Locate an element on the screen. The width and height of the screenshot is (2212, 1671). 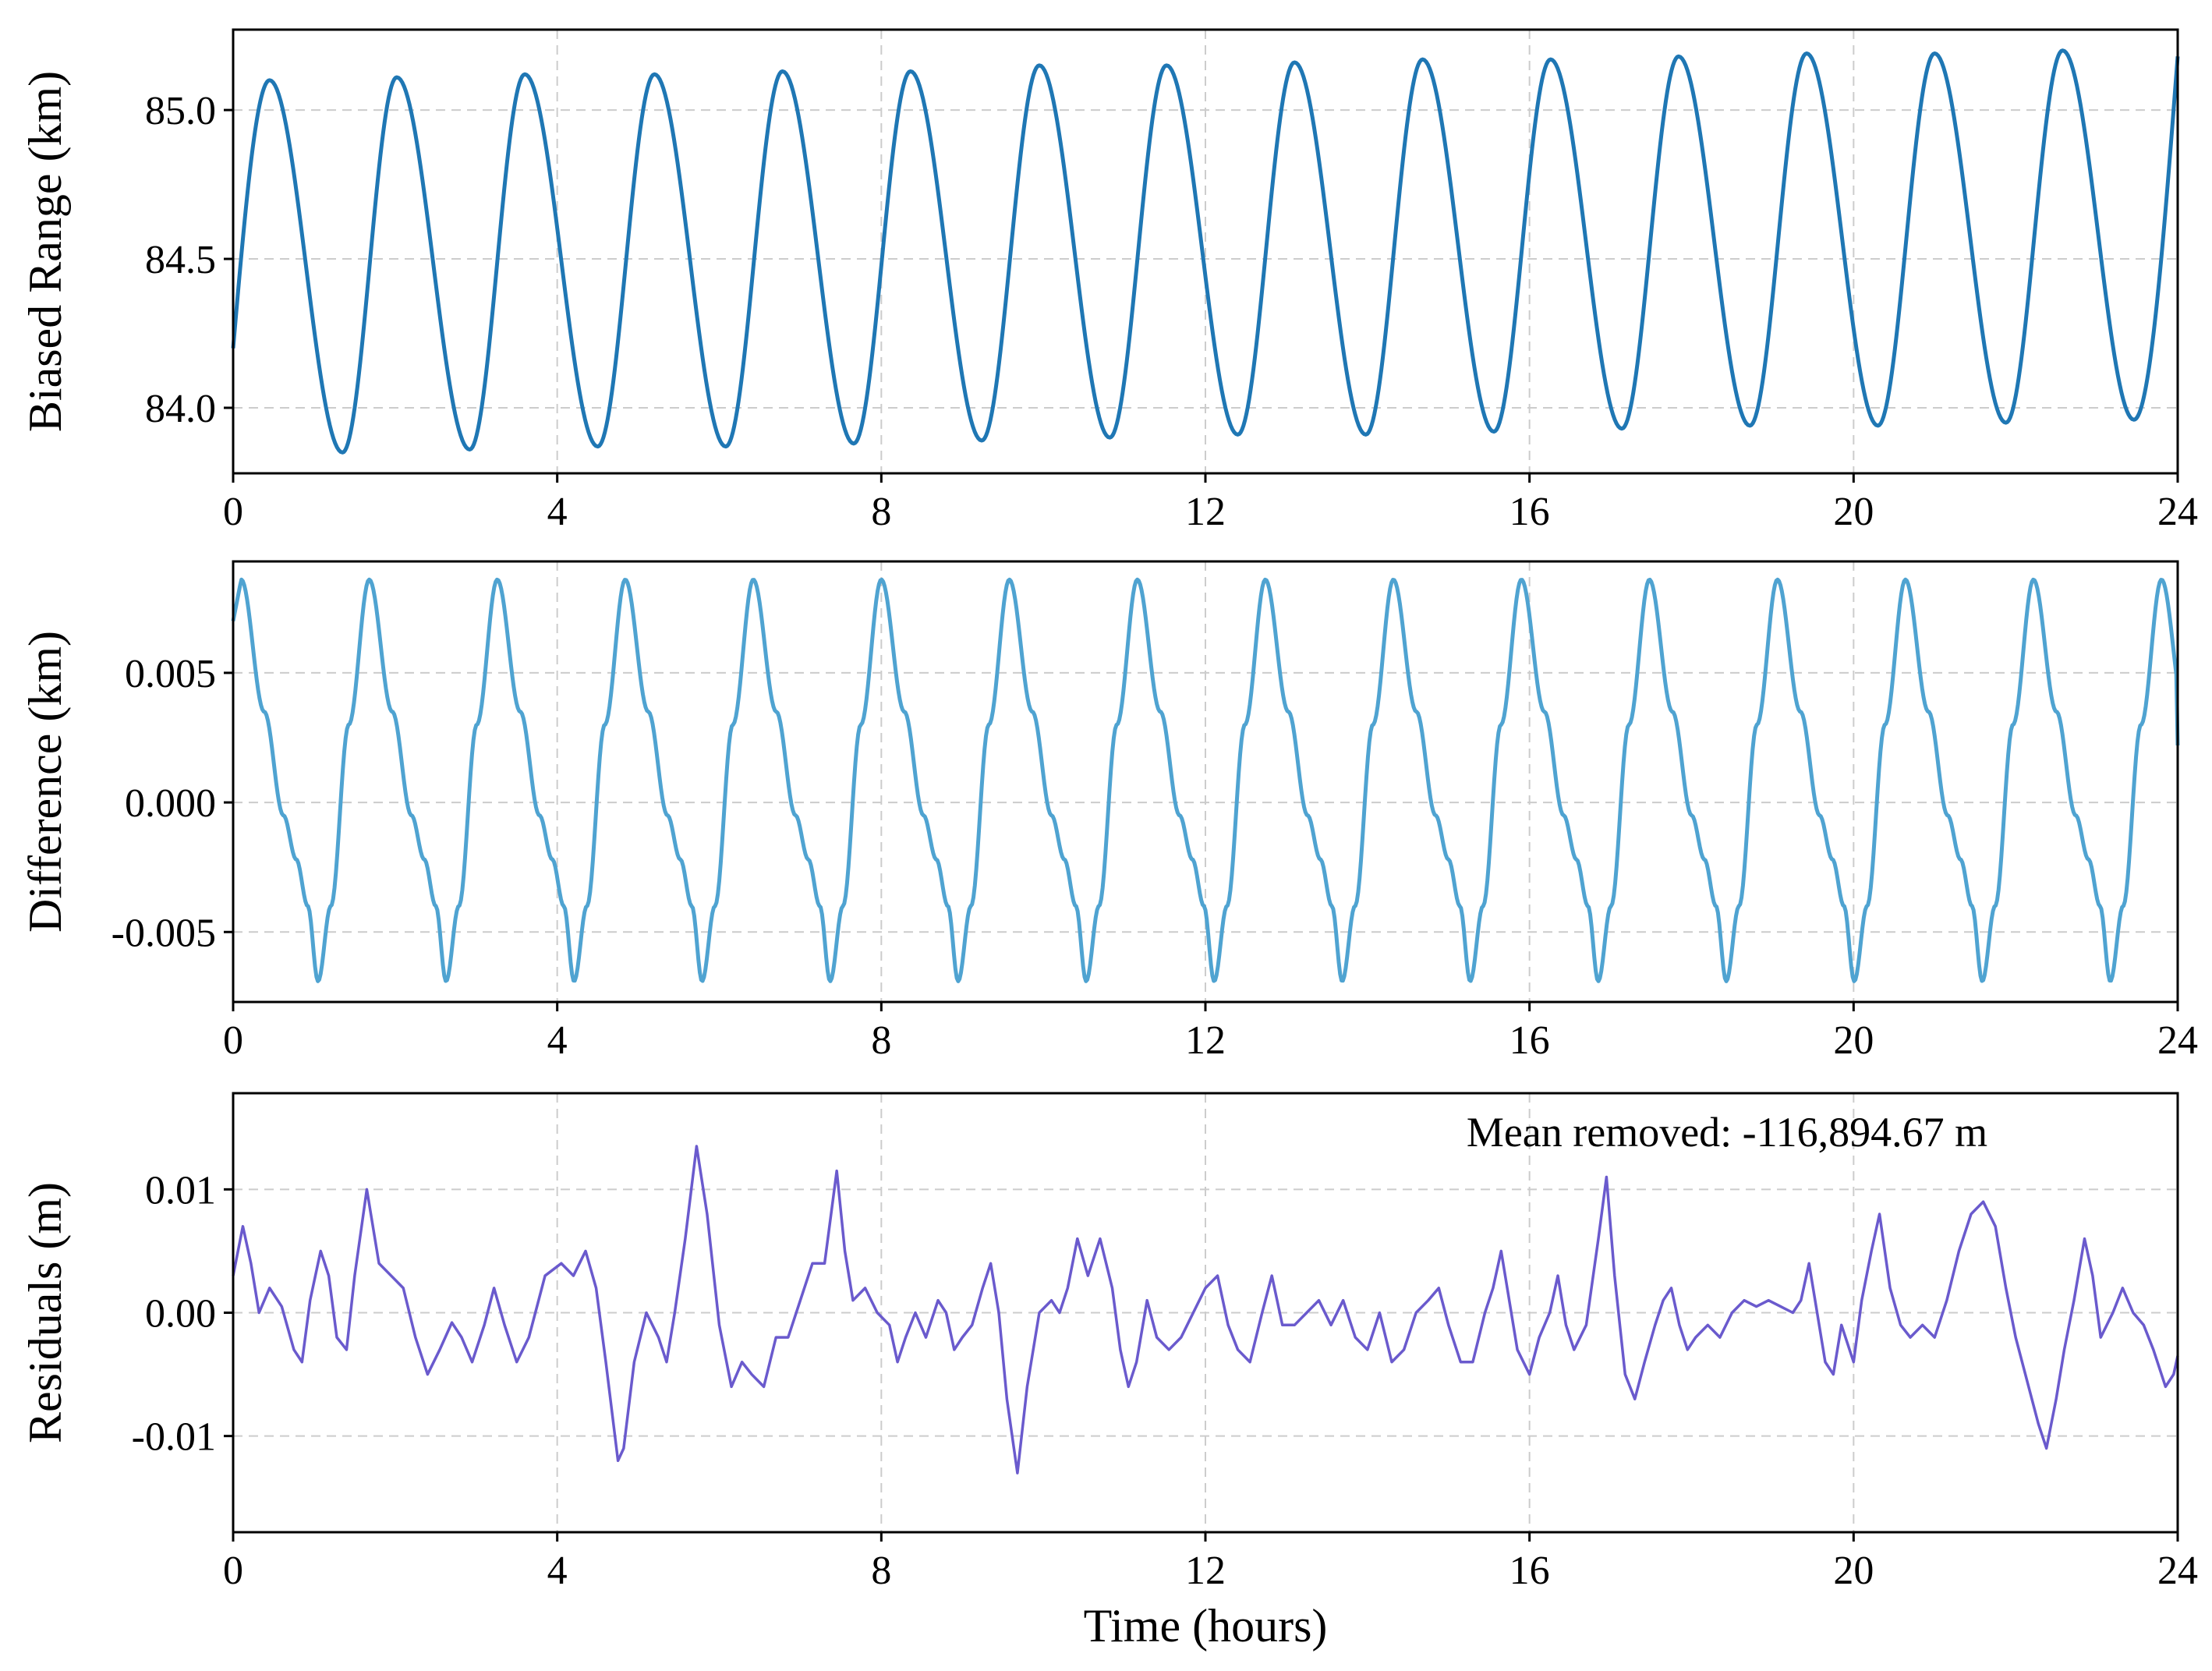
biased-range-xtick-label-4: 4 is located at coordinates (558, 512).